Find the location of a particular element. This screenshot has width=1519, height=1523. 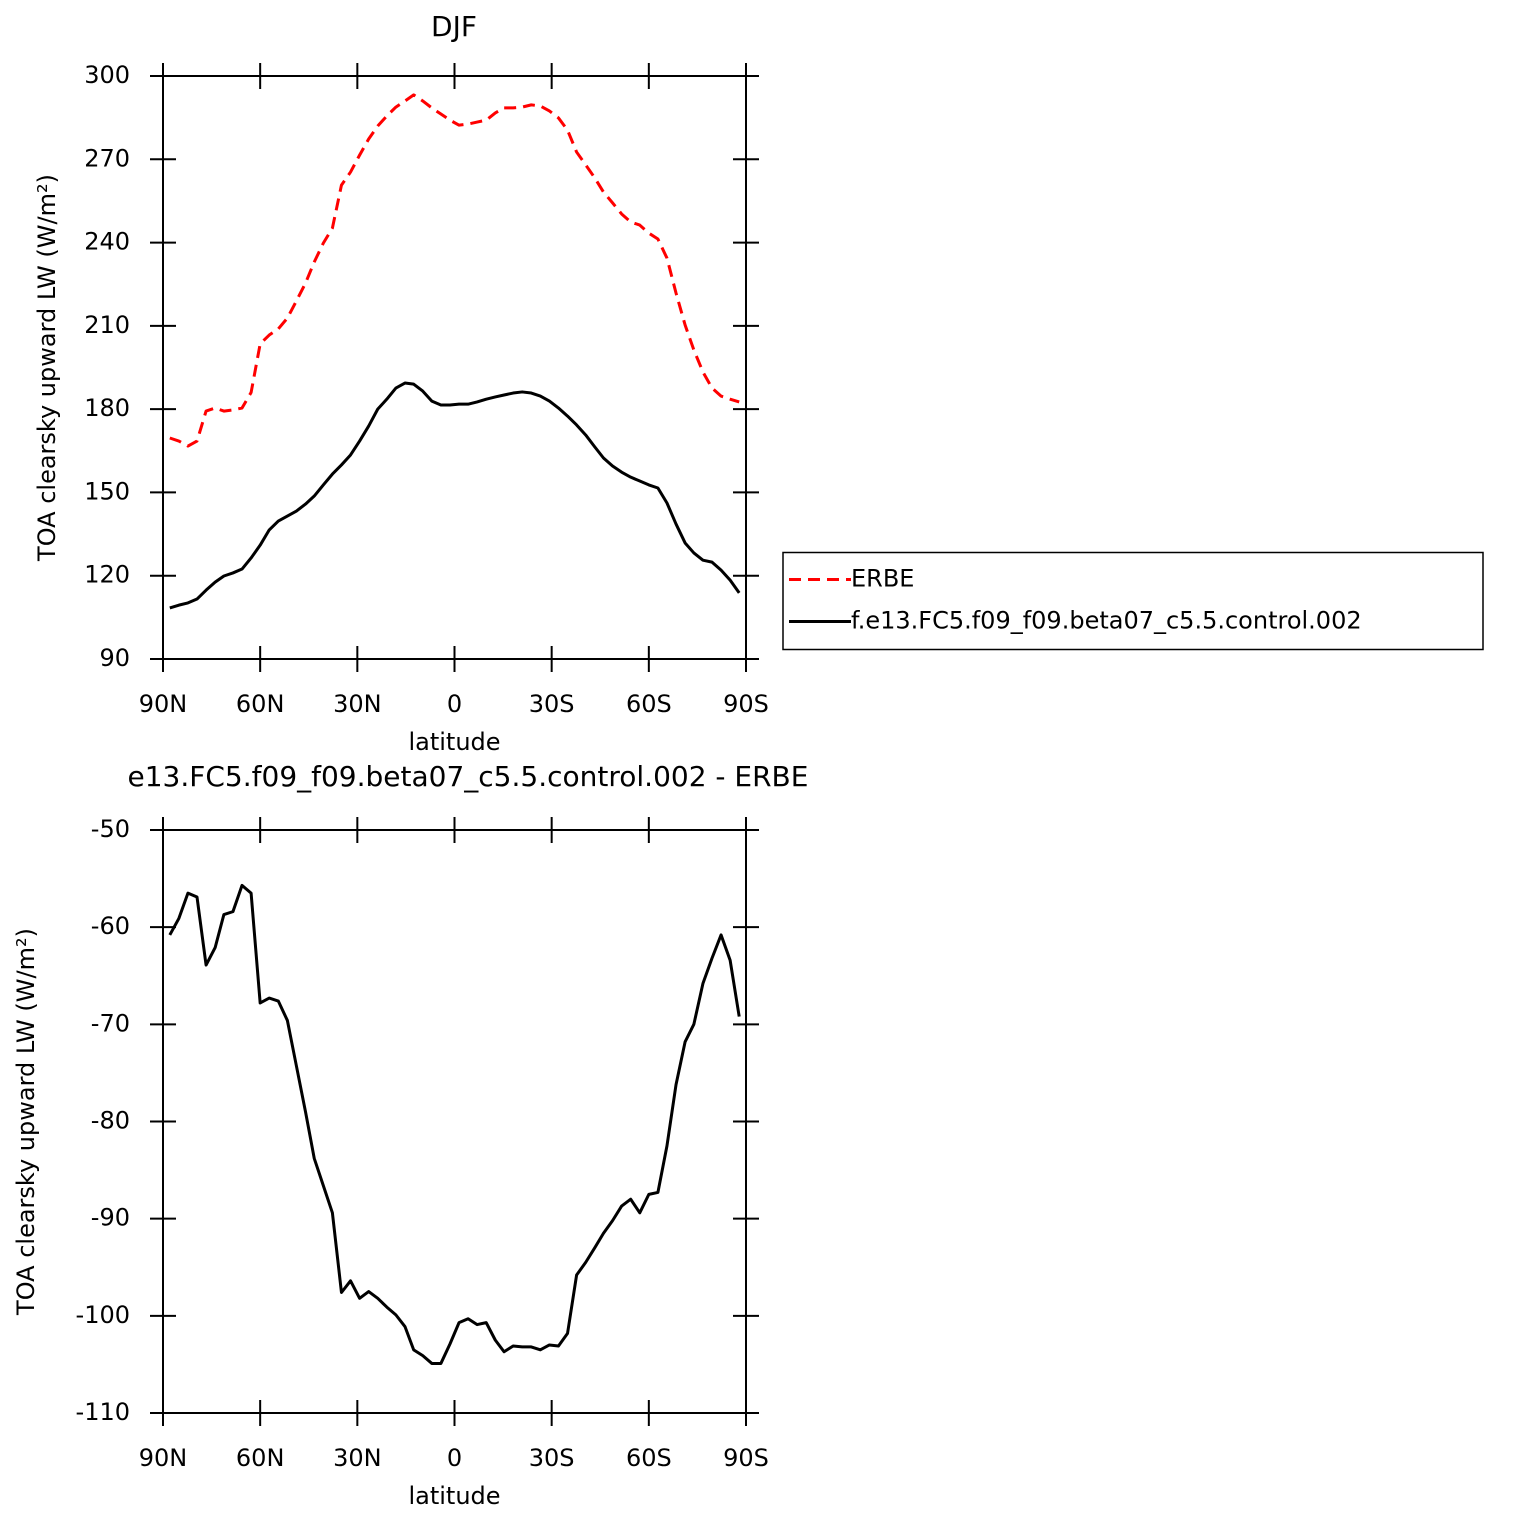

y-tick-label: 120 is located at coordinates (107, 575).